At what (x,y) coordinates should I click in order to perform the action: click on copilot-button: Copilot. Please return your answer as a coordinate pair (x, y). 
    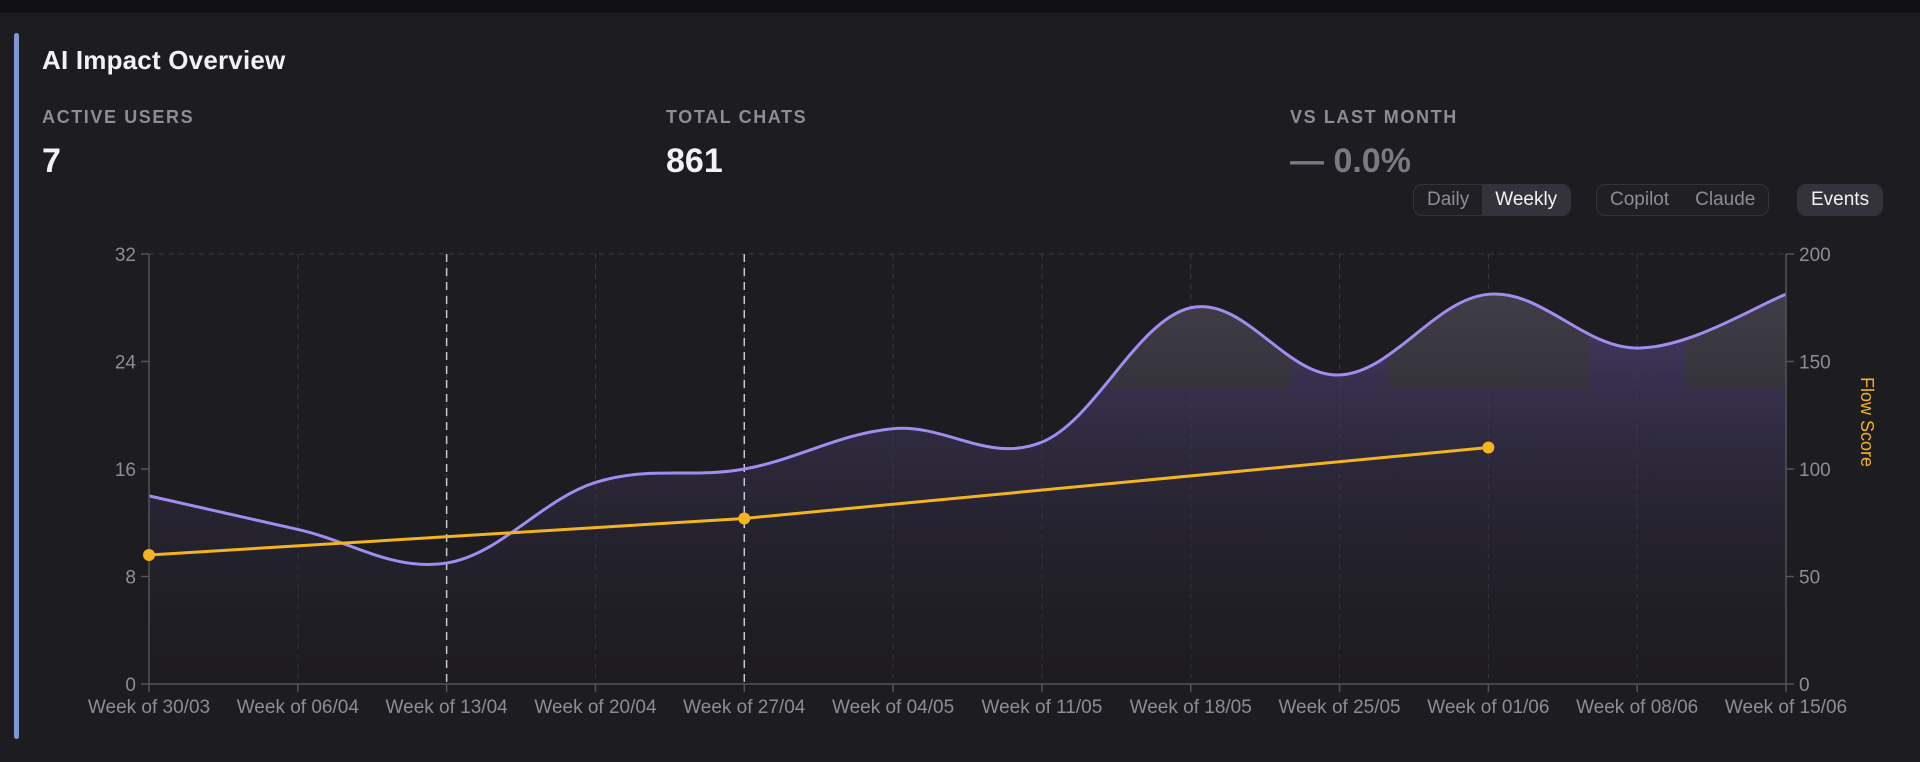
    Looking at the image, I should click on (1639, 200).